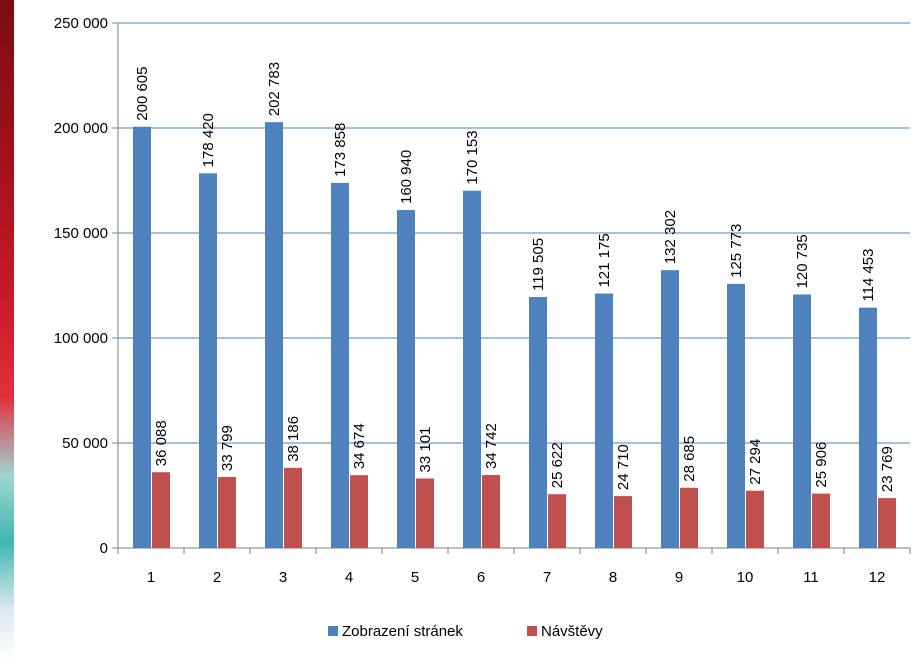 Image resolution: width=918 pixels, height=661 pixels. I want to click on x-tick-label: 7, so click(547, 577).